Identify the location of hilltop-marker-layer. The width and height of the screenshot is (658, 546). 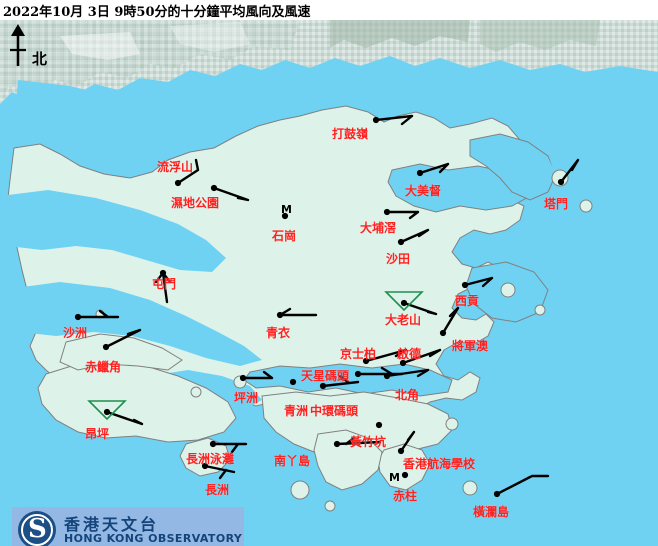
(255, 356).